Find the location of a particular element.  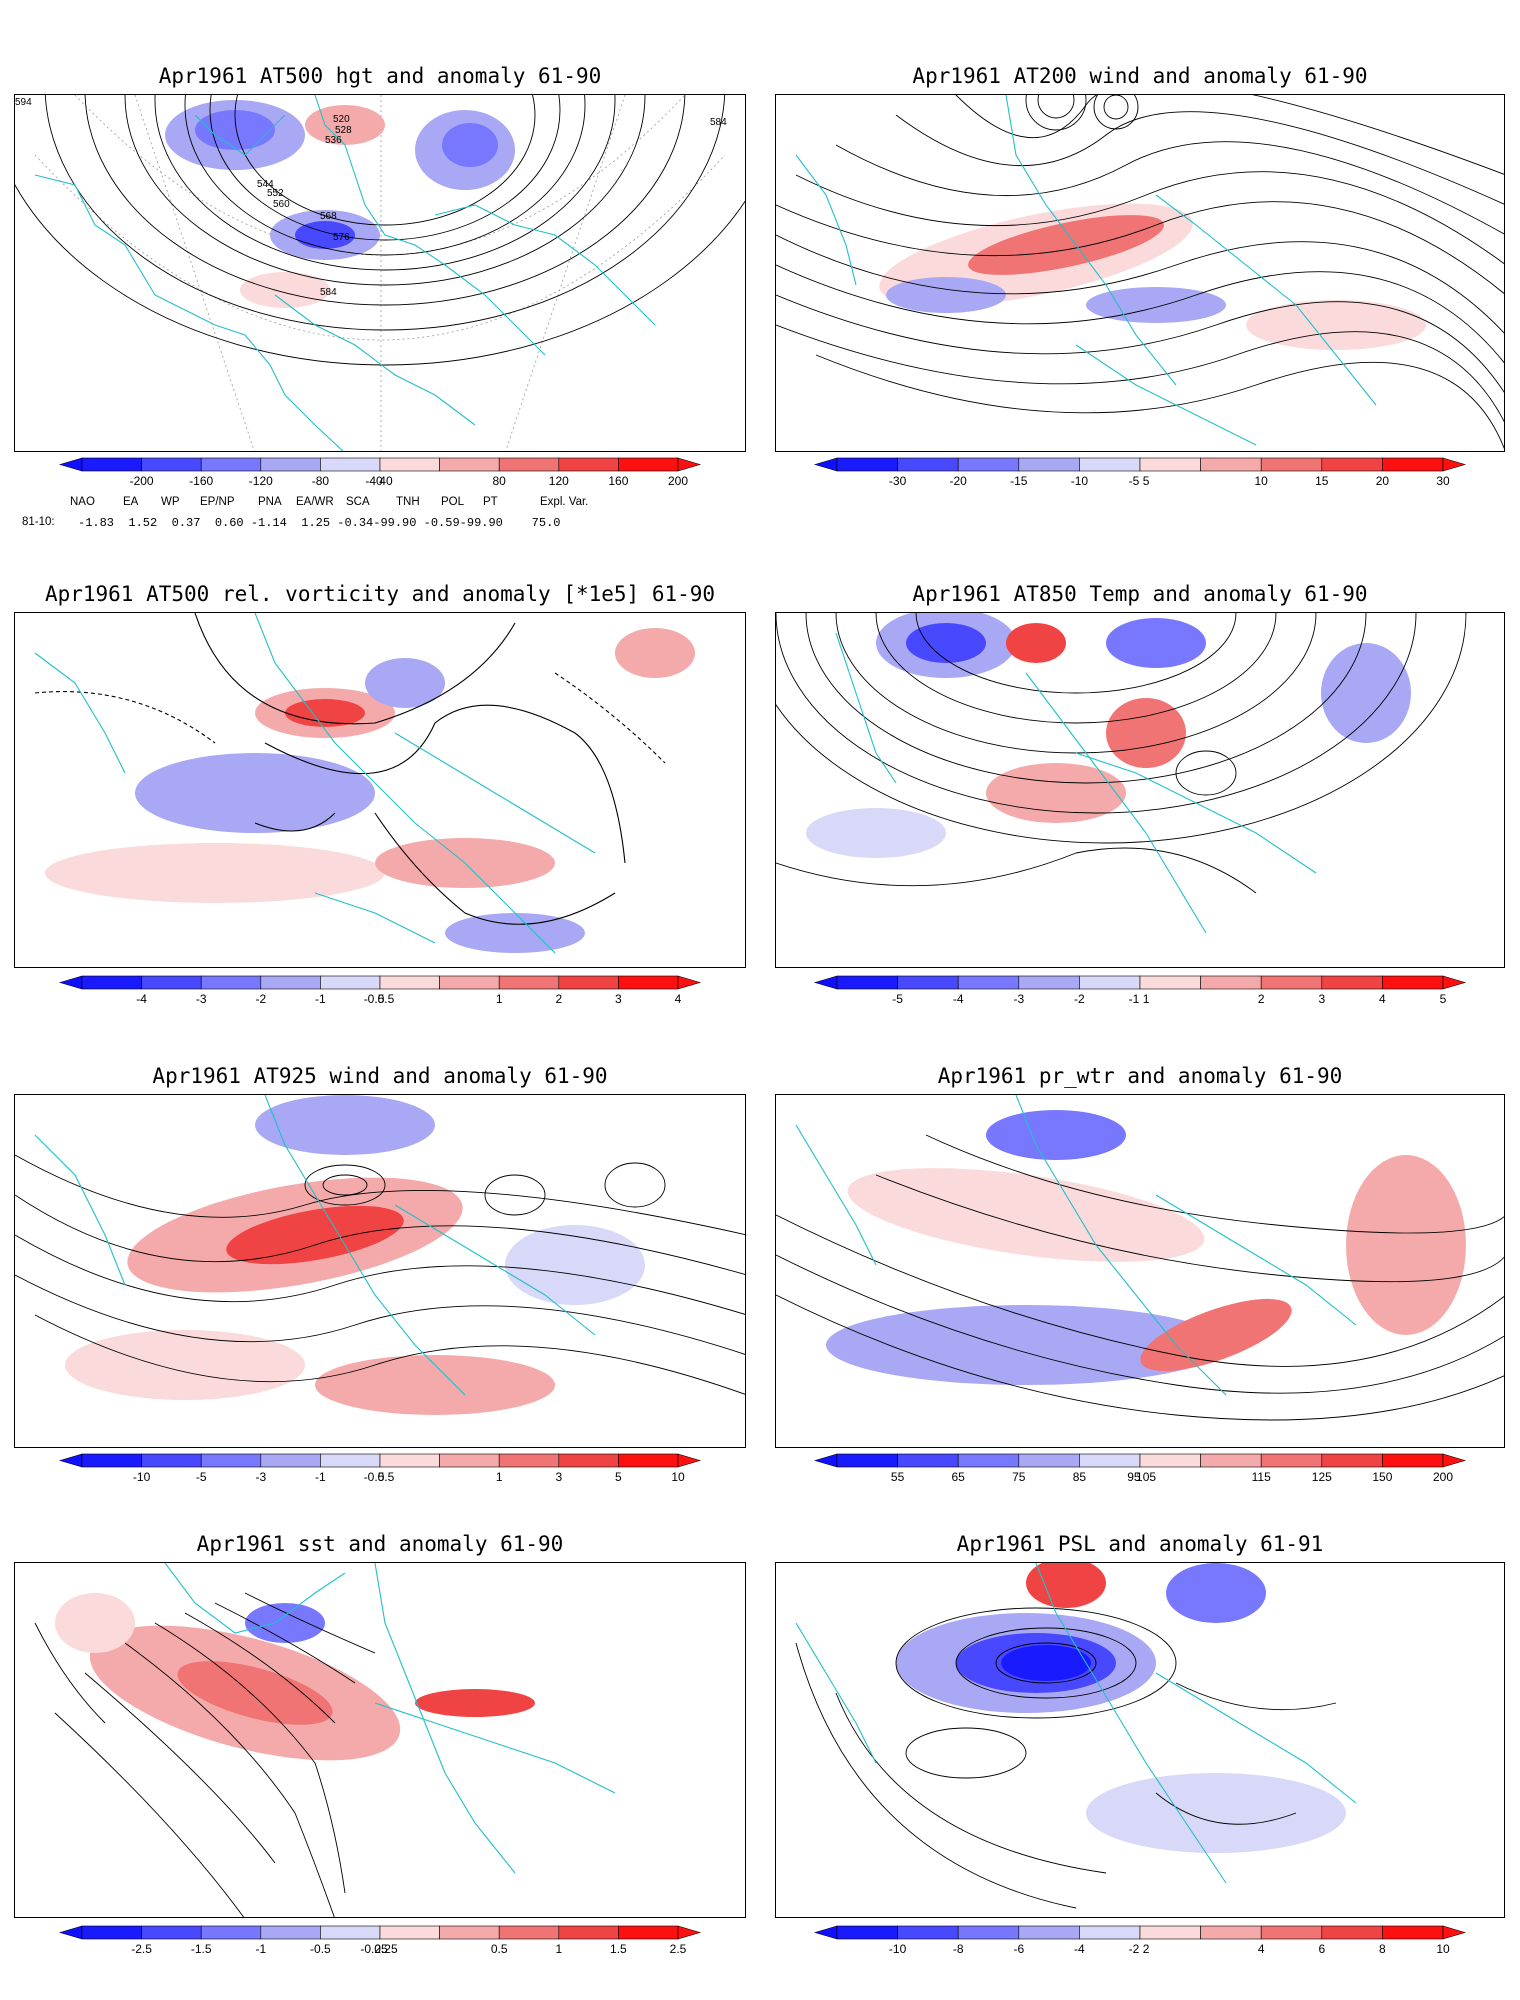

colorbar-tick-label: 150 is located at coordinates (1382, 1477).